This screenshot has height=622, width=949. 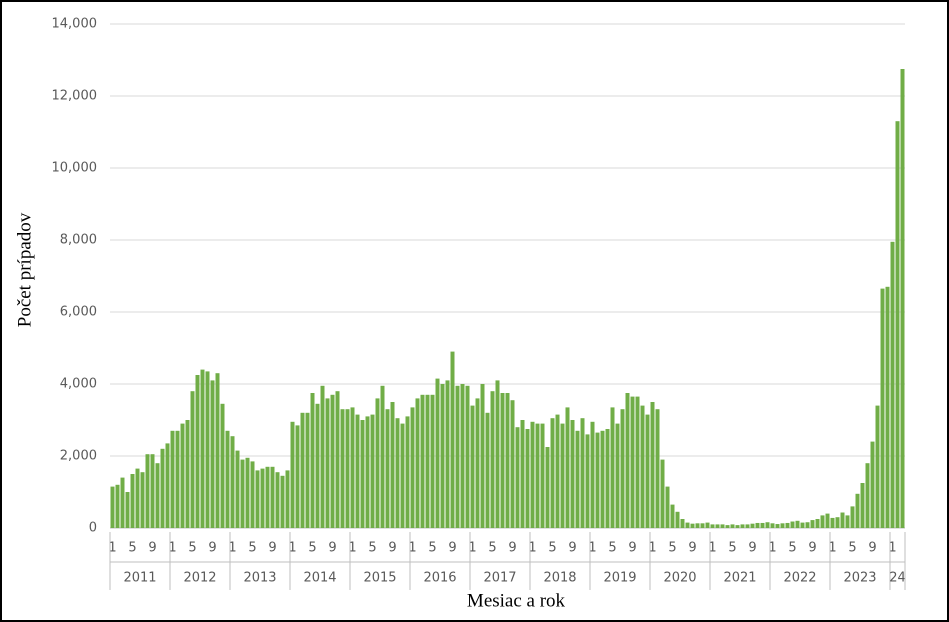 What do you see at coordinates (75, 168) in the screenshot?
I see `y-tick-label: 10,000` at bounding box center [75, 168].